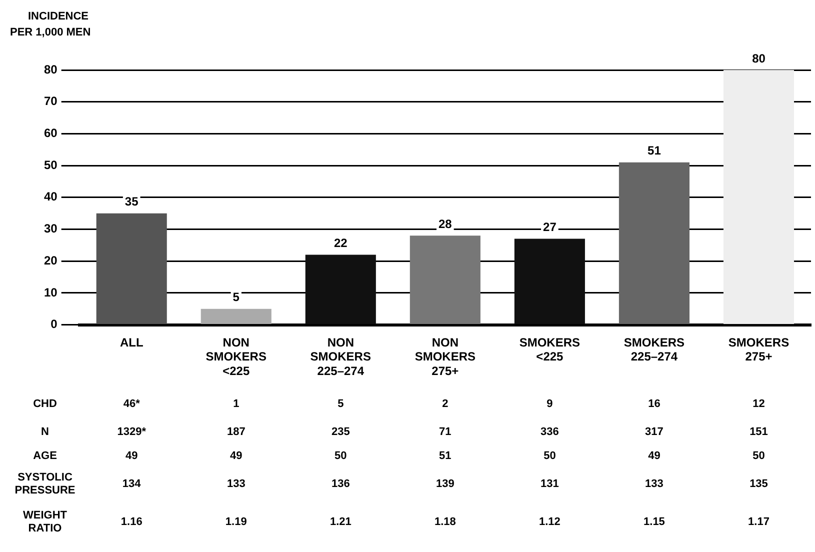 Image resolution: width=815 pixels, height=552 pixels. What do you see at coordinates (50, 24) in the screenshot?
I see `y-axis-title: INCIDENCE PER 1,000 MEN` at bounding box center [50, 24].